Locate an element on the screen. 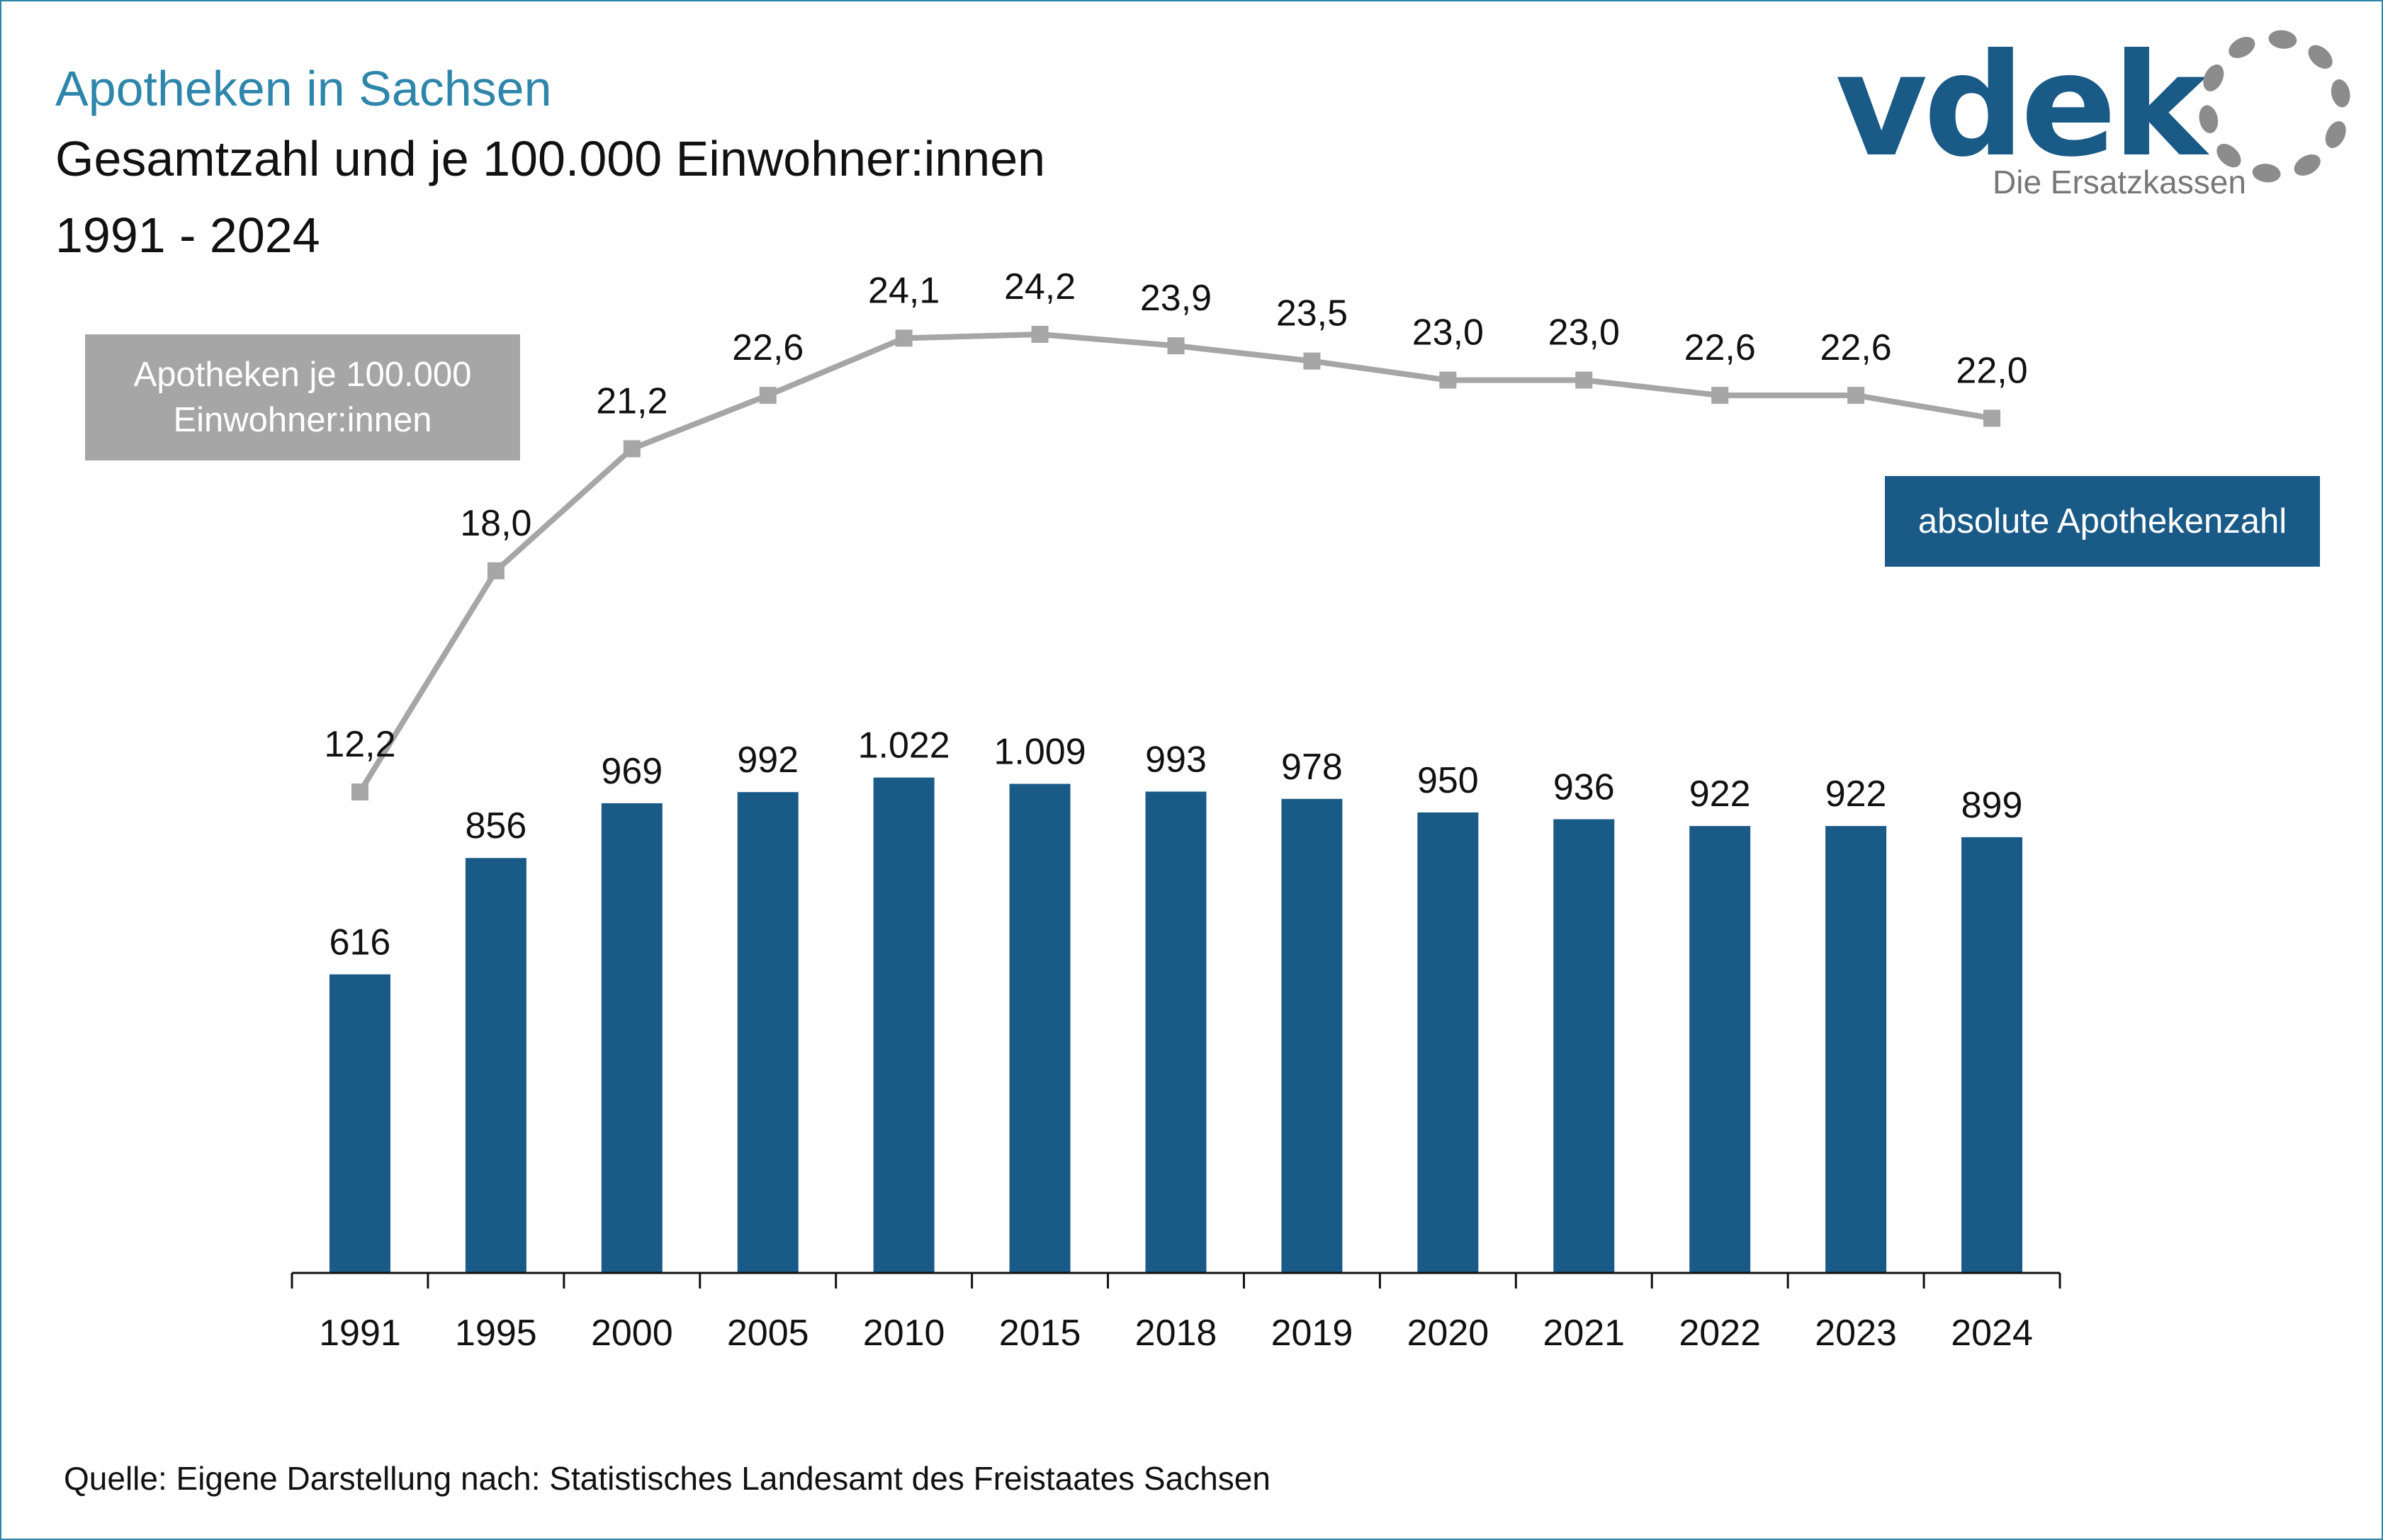 The width and height of the screenshot is (2383, 1540). x-tick-label: 2019 is located at coordinates (1312, 1333).